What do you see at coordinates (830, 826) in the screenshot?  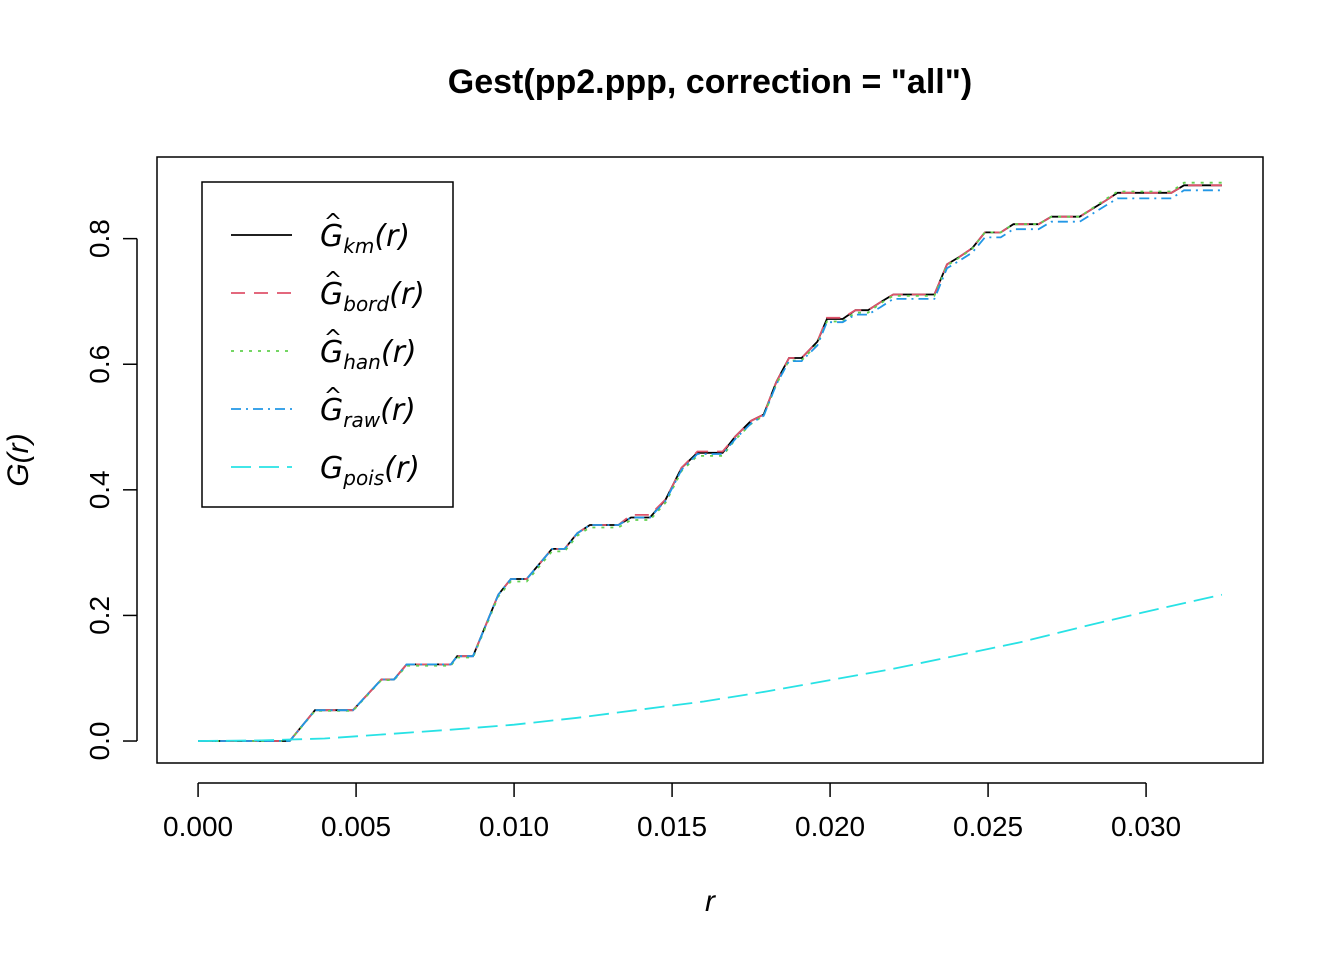 I see `x-tick-label: 0.020` at bounding box center [830, 826].